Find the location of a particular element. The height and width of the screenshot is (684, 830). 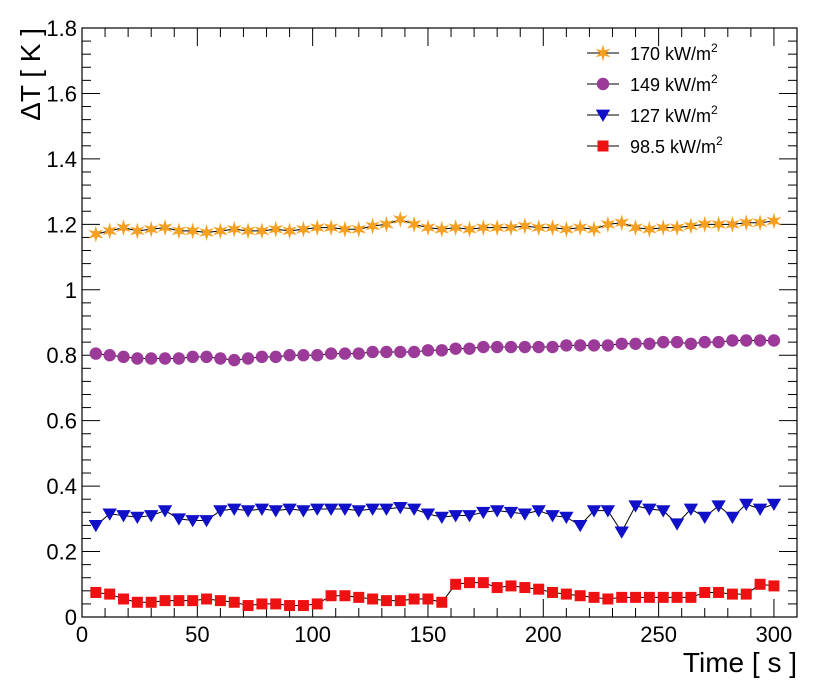

legend-label-superscript: 2 is located at coordinates (714, 110).